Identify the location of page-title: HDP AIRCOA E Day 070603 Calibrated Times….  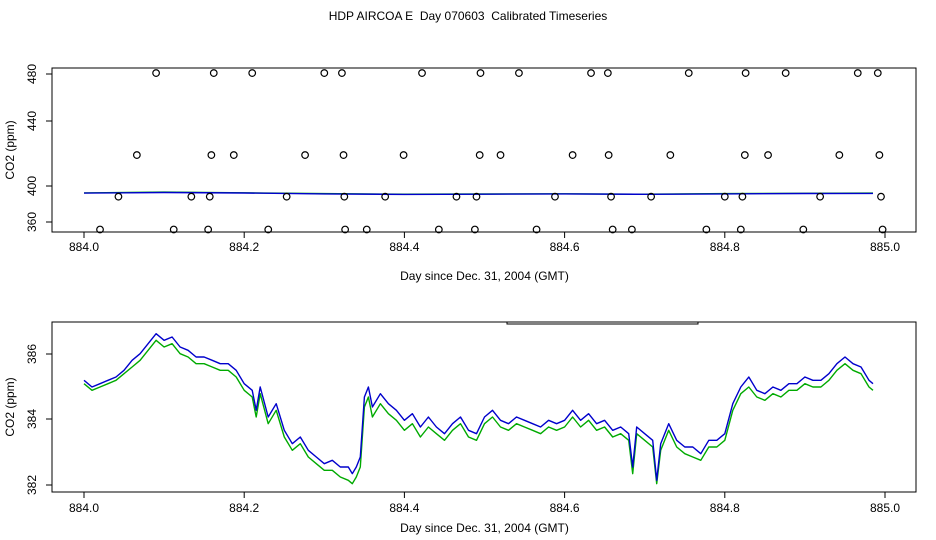
(468, 16).